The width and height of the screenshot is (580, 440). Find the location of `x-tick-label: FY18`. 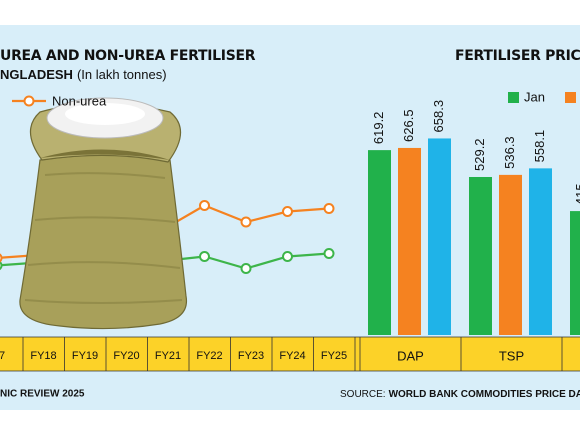

x-tick-label: FY18 is located at coordinates (43, 356).